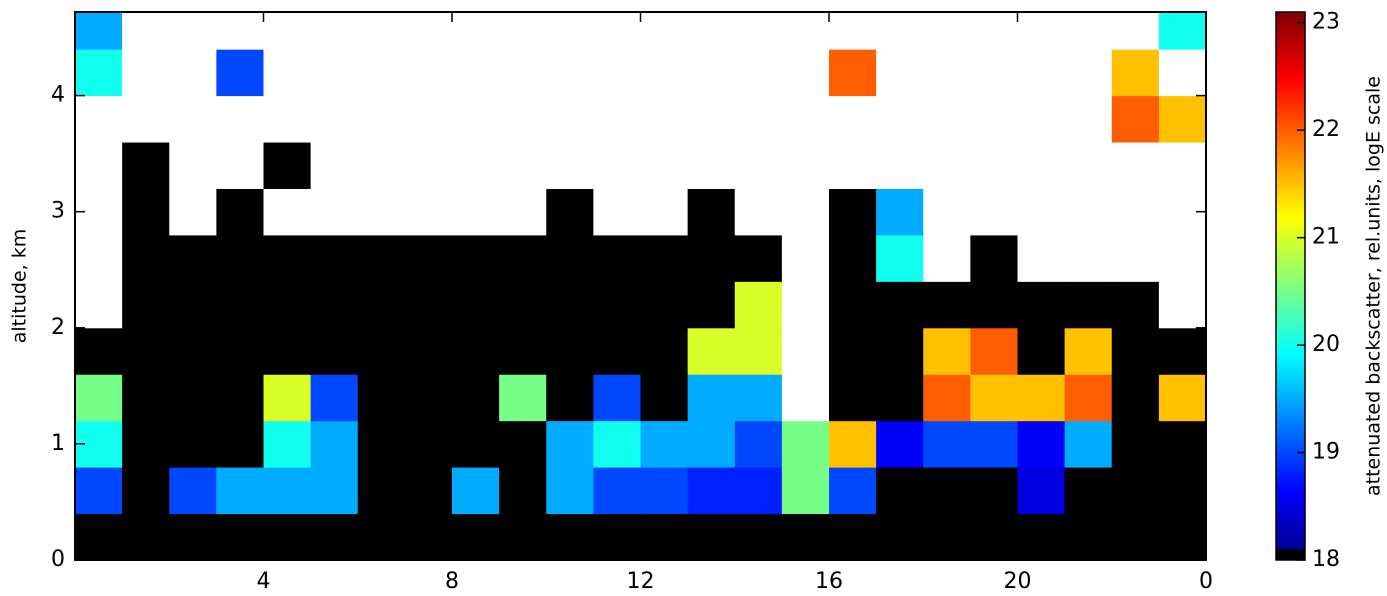 Image resolution: width=1387 pixels, height=596 pixels. Describe the element at coordinates (1326, 129) in the screenshot. I see `colorbar-tick-label: 22` at that location.